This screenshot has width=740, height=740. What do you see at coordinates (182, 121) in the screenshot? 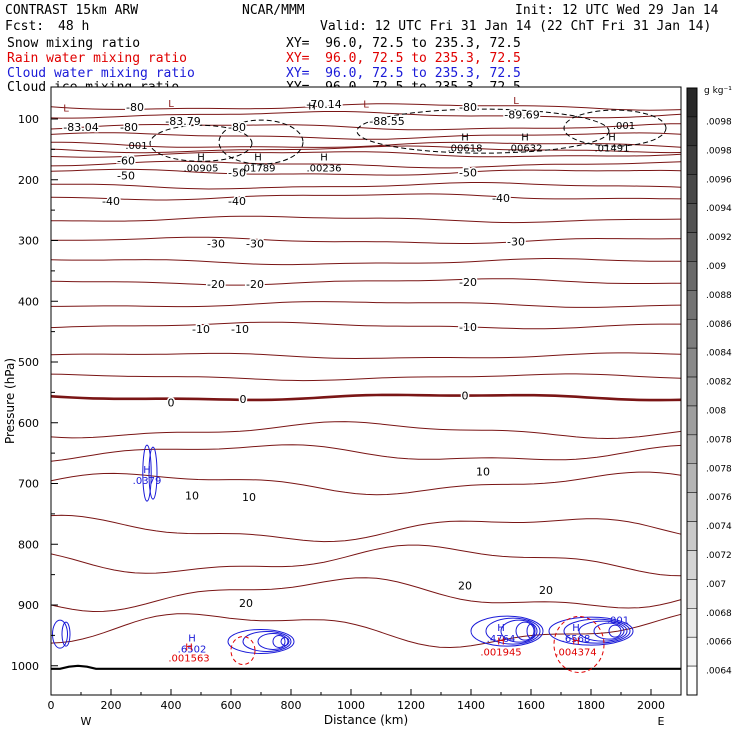
I see `isotherm-label: -83.79` at bounding box center [182, 121].